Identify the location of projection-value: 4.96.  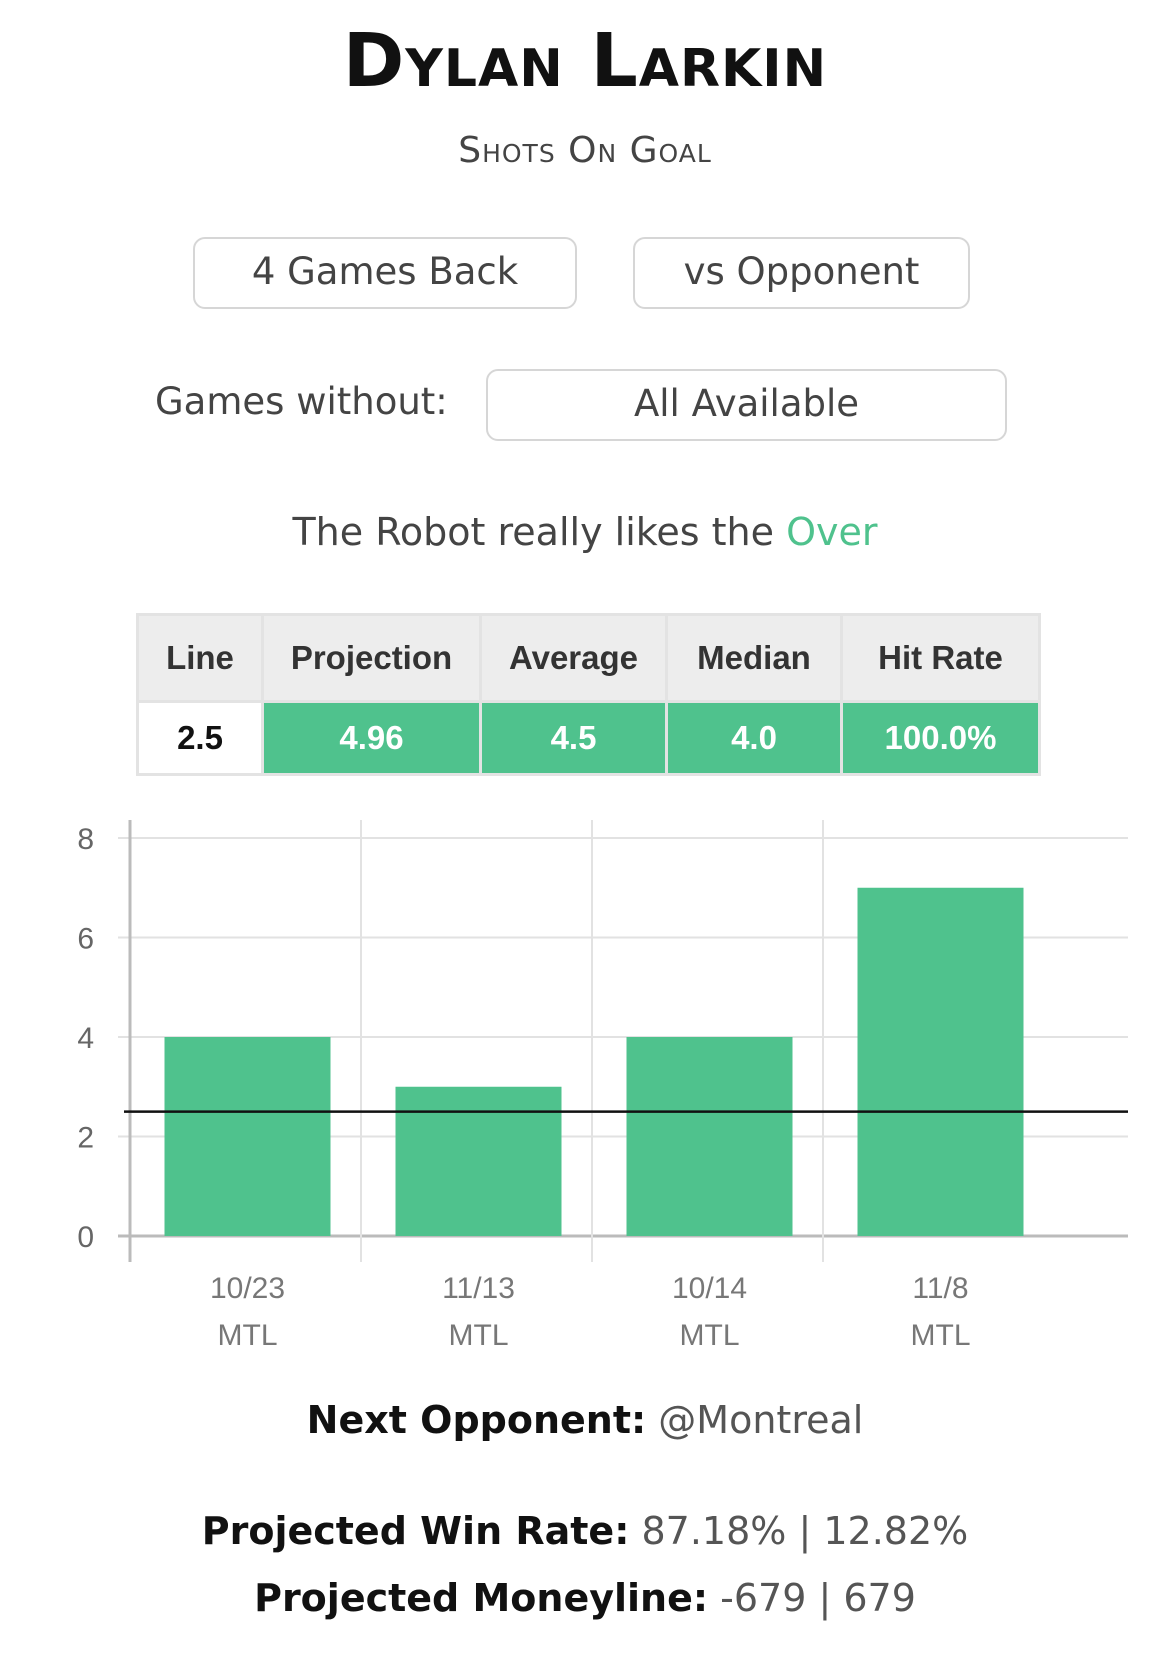
(371, 738).